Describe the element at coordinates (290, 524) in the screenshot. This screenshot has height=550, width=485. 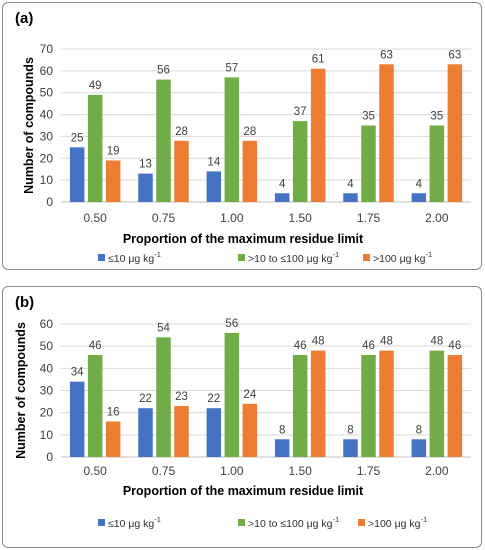
I see `legend-label: >10 to ≤100 μg kg` at that location.